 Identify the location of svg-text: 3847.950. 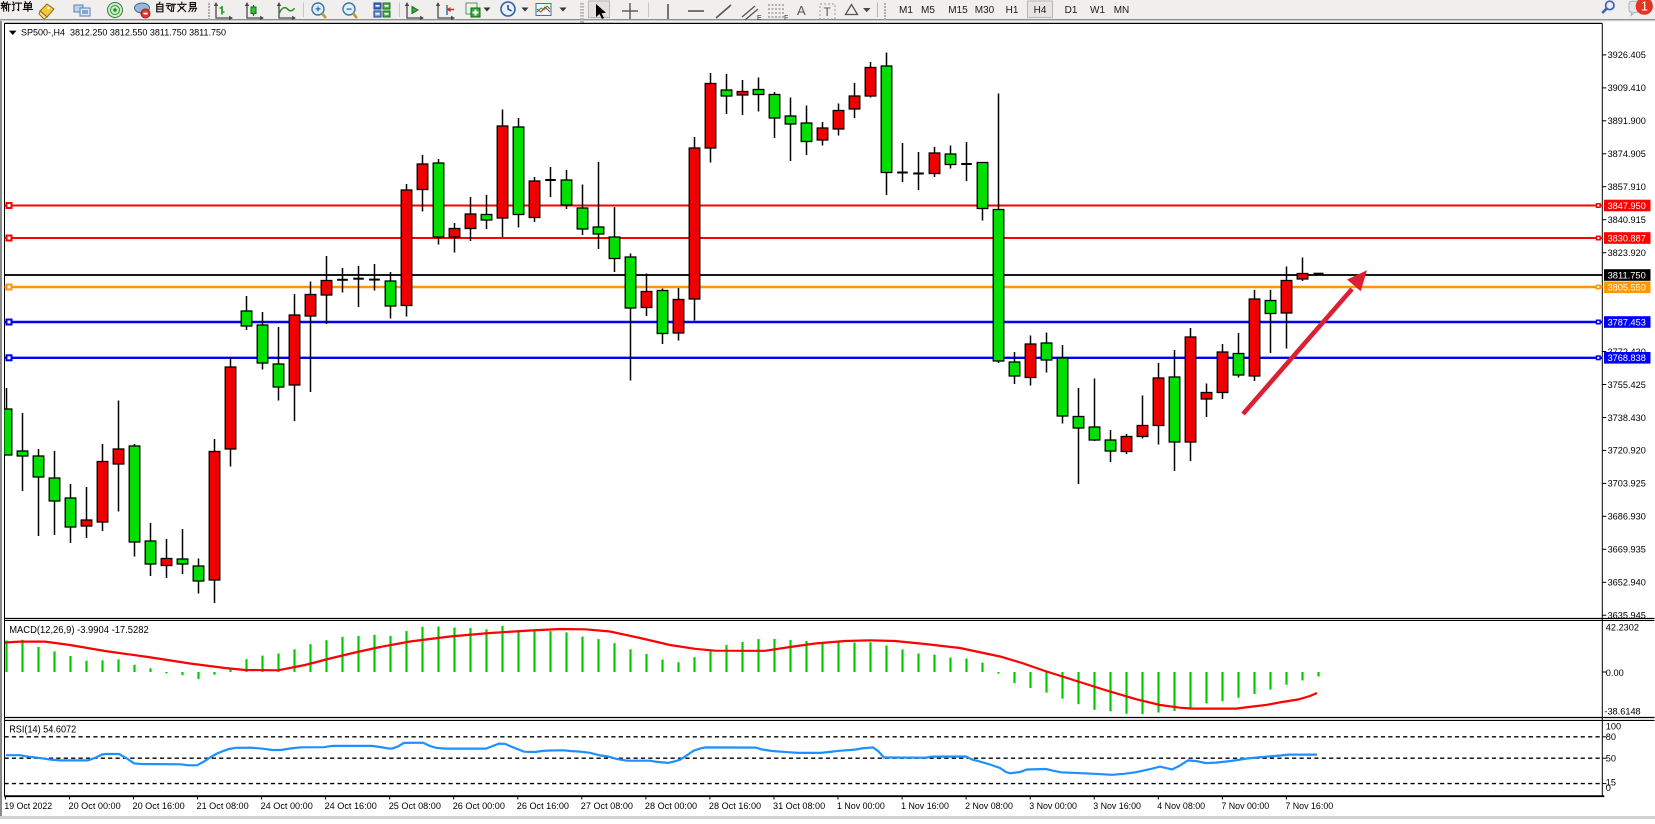
(1627, 206).